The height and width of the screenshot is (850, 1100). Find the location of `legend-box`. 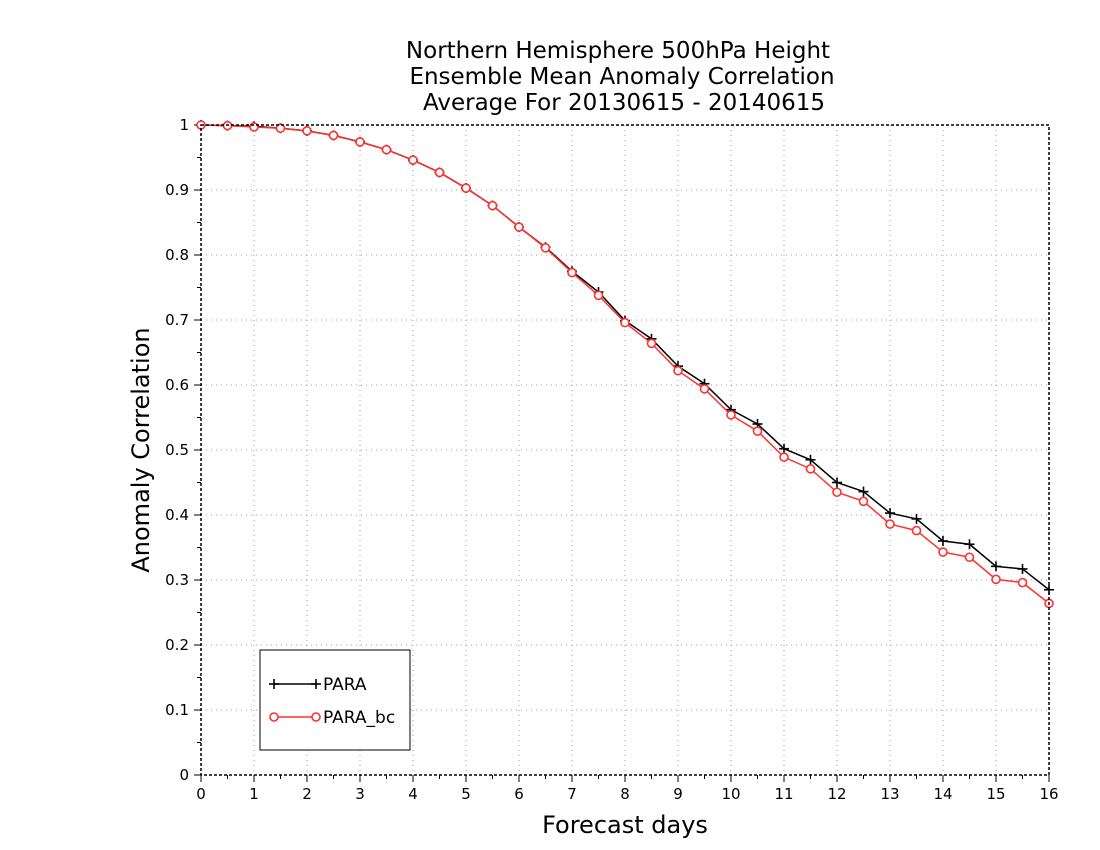

legend-box is located at coordinates (335, 700).